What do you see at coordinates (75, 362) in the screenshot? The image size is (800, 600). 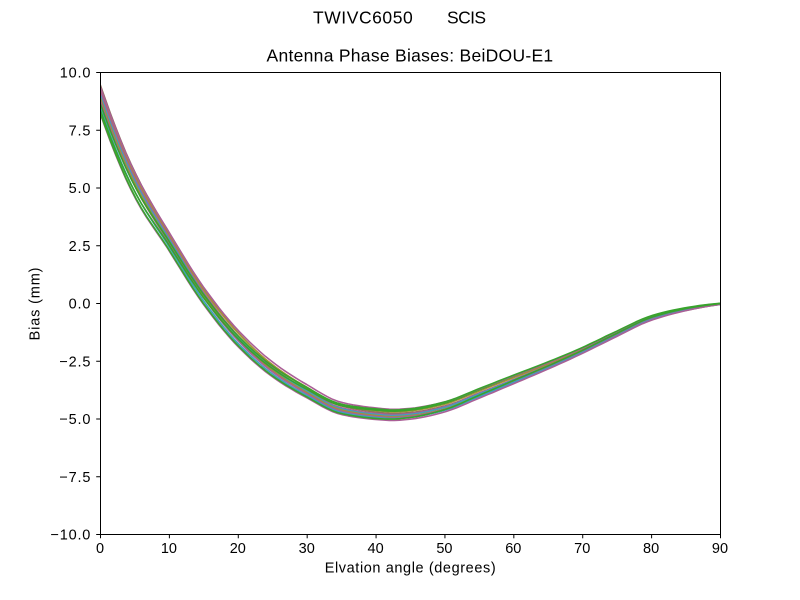 I see `svg-text: −2.5` at bounding box center [75, 362].